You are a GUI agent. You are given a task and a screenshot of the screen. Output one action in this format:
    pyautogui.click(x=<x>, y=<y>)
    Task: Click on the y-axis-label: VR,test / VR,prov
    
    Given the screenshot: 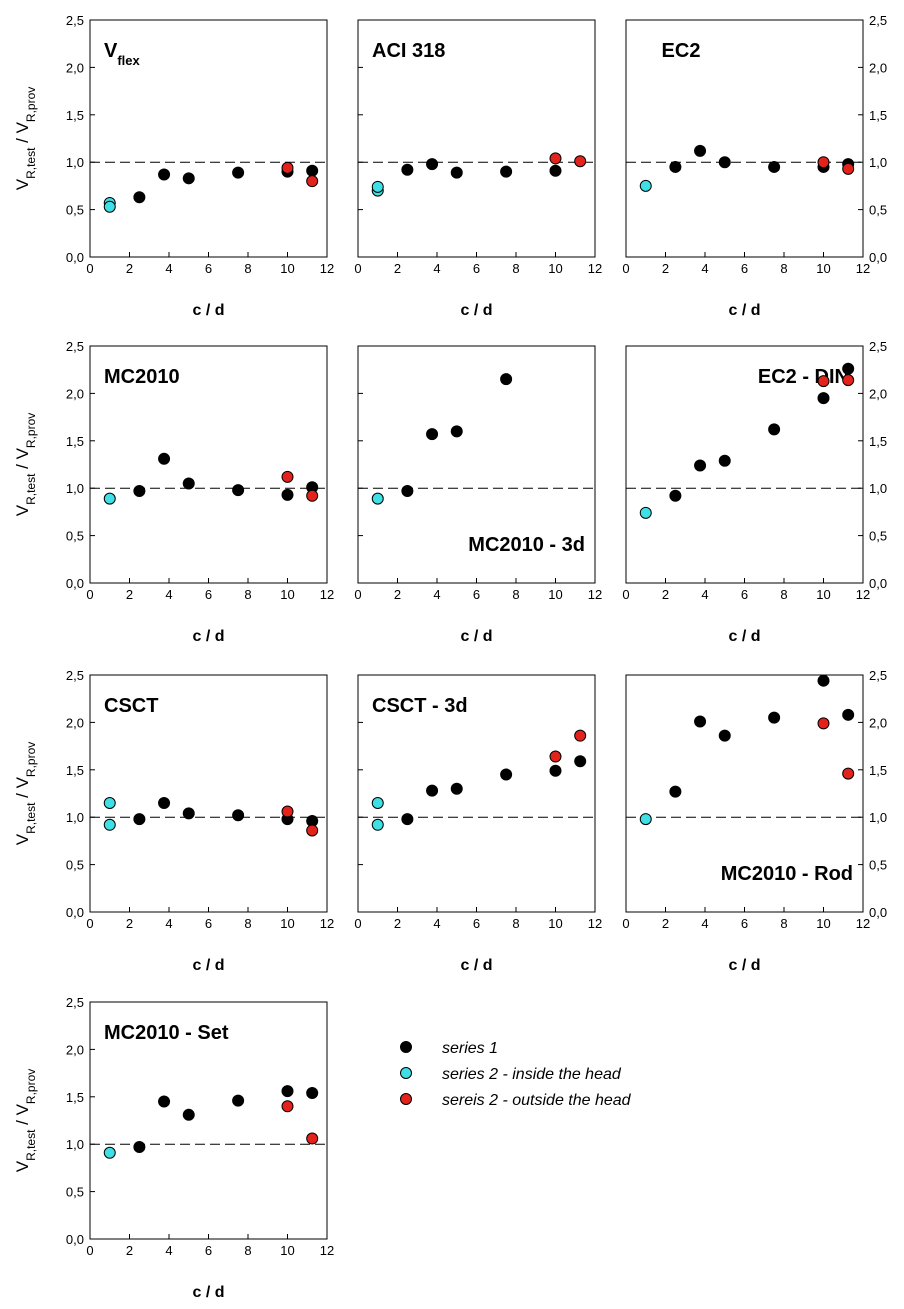 What is the action you would take?
    pyautogui.click(x=25, y=1121)
    